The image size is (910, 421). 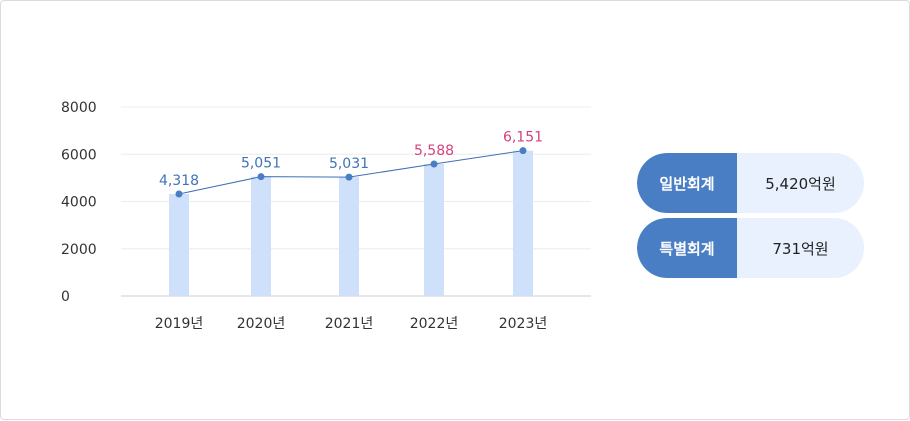 What do you see at coordinates (79, 155) in the screenshot?
I see `y-tick-label: 6000` at bounding box center [79, 155].